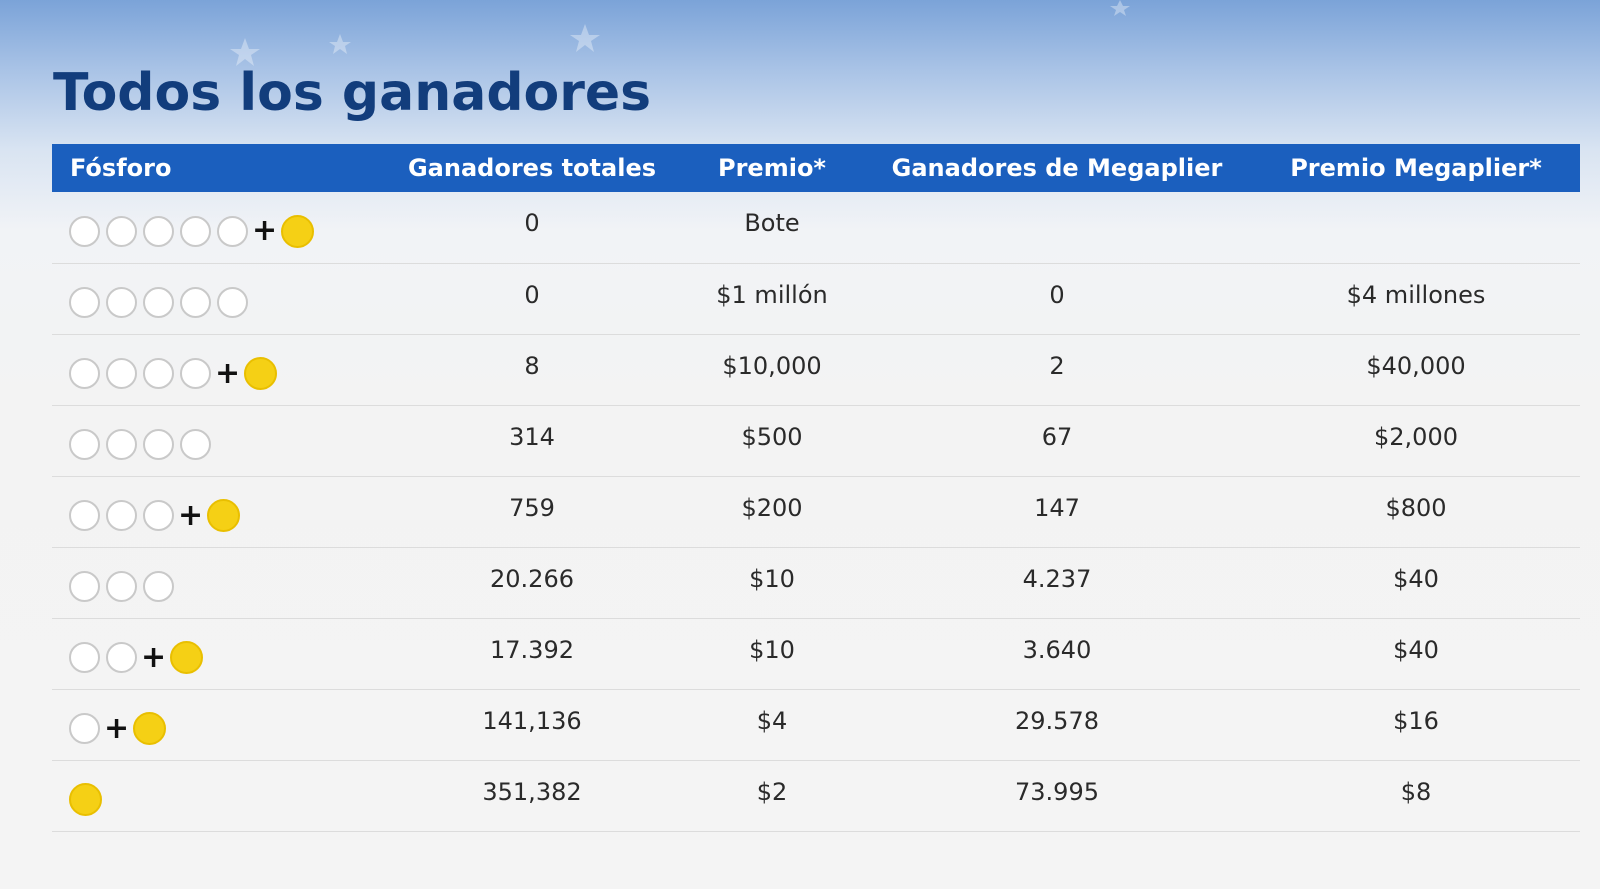  I want to click on table-row: +8 $10,000 2 $40,000, so click(816, 369).